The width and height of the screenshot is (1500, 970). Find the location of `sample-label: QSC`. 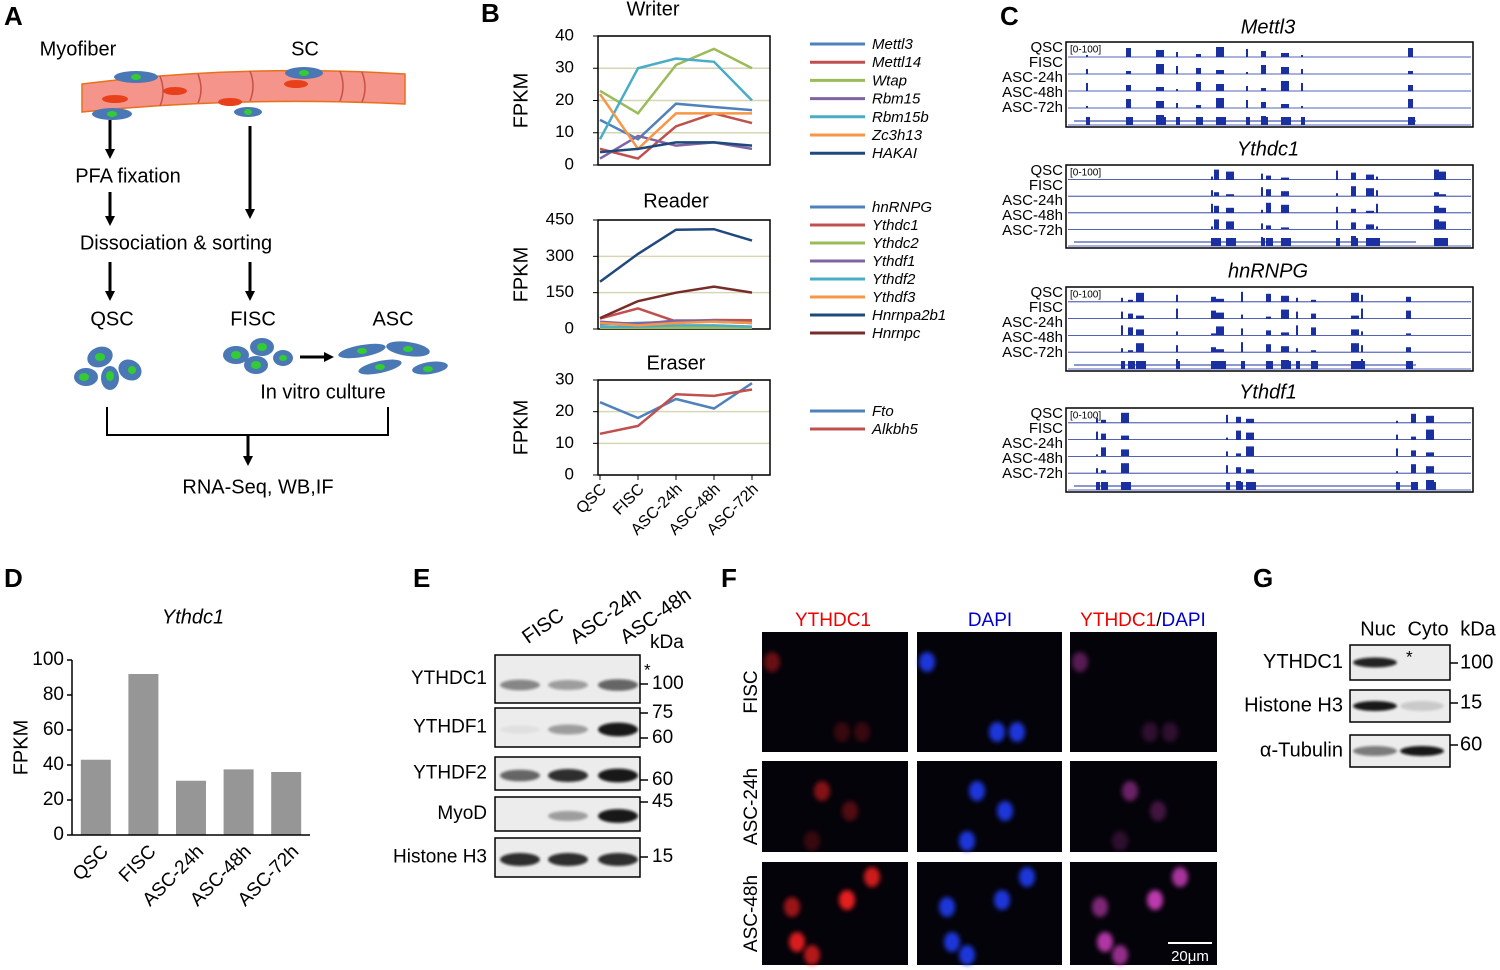

sample-label: QSC is located at coordinates (1046, 292).